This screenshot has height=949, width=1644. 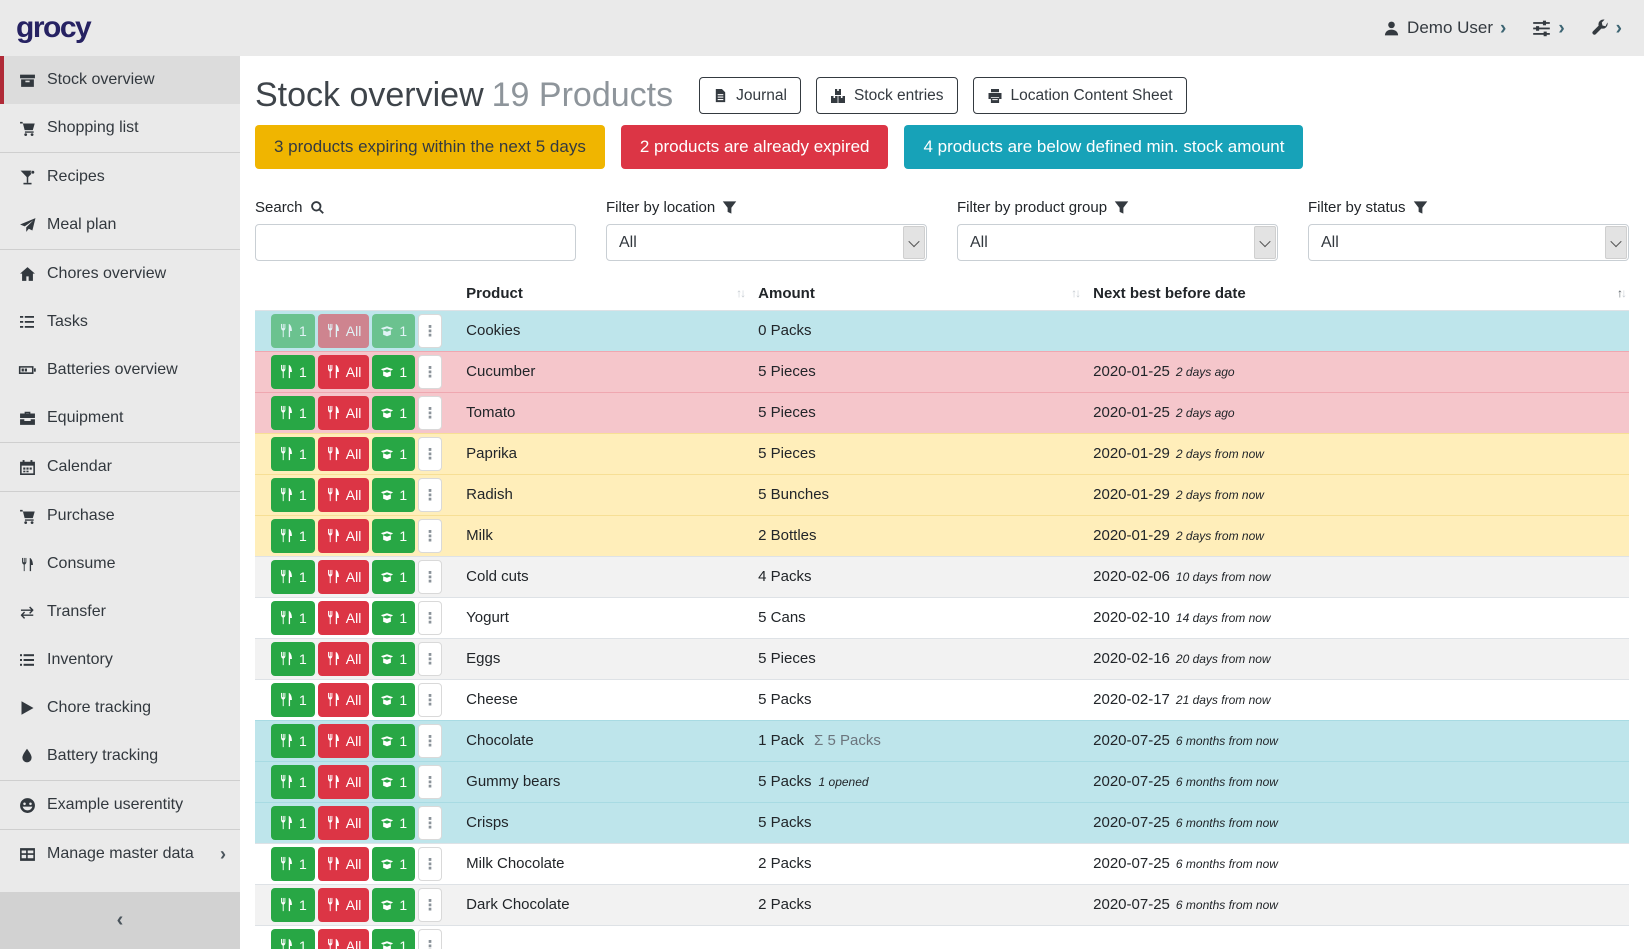 I want to click on sidebar-item-equipment: Equipment, so click(x=120, y=418).